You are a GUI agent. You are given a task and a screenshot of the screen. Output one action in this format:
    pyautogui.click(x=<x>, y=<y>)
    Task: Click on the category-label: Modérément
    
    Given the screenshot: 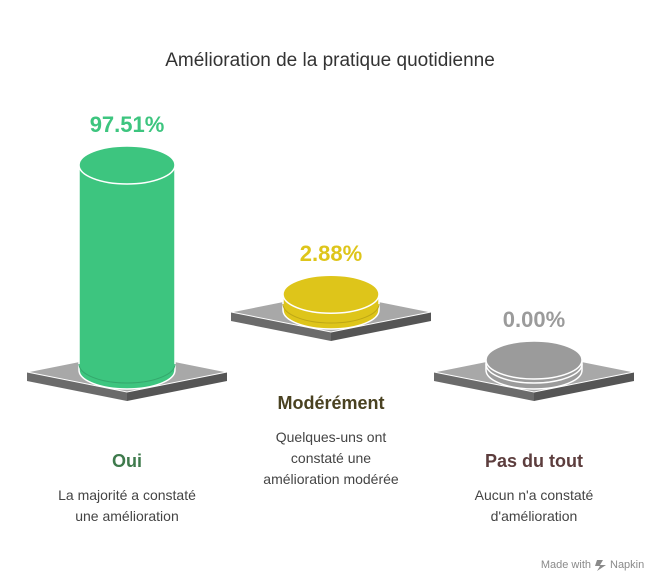 What is the action you would take?
    pyautogui.click(x=330, y=403)
    